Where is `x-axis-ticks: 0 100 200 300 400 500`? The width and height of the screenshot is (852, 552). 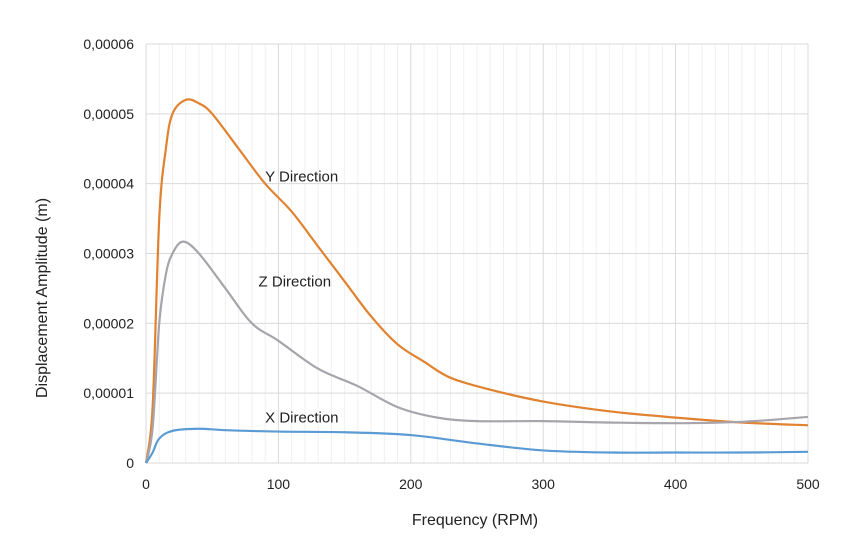
x-axis-ticks: 0 100 200 300 400 500 is located at coordinates (481, 484).